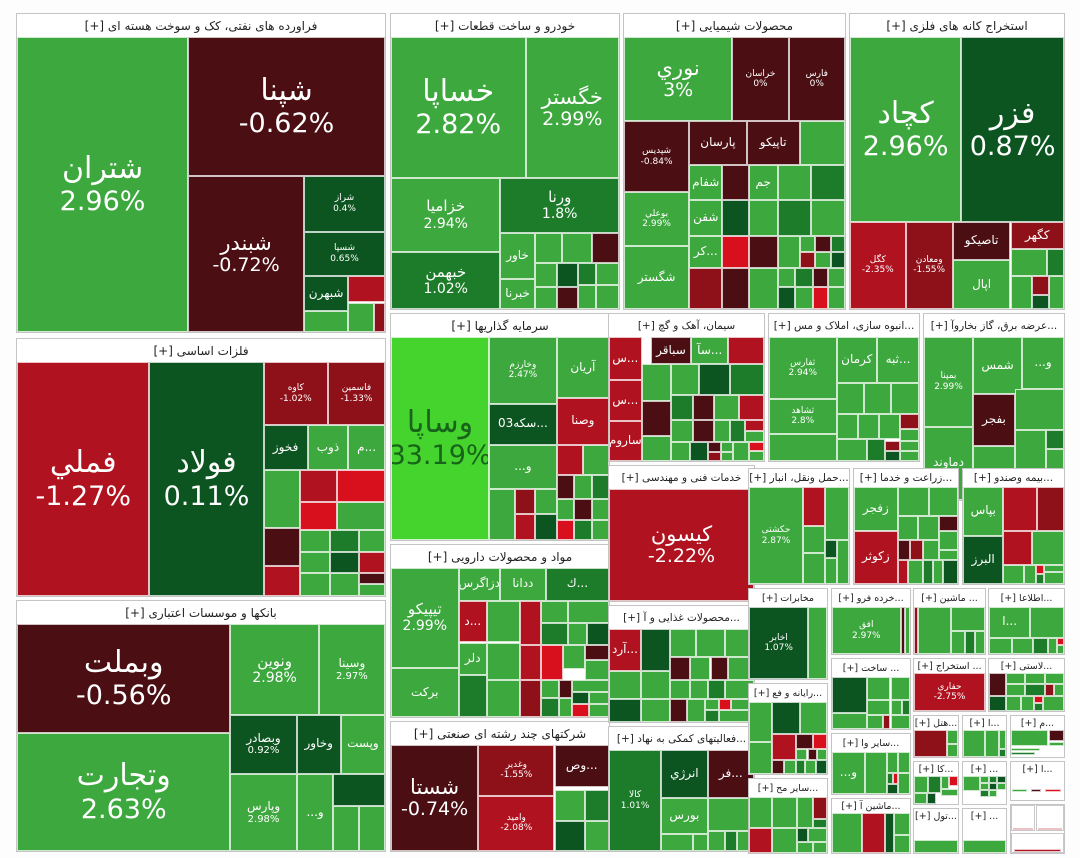  What do you see at coordinates (803, 416) in the screenshot?
I see `stock-tile-real-estate-3: ثشاهد 2.8%` at bounding box center [803, 416].